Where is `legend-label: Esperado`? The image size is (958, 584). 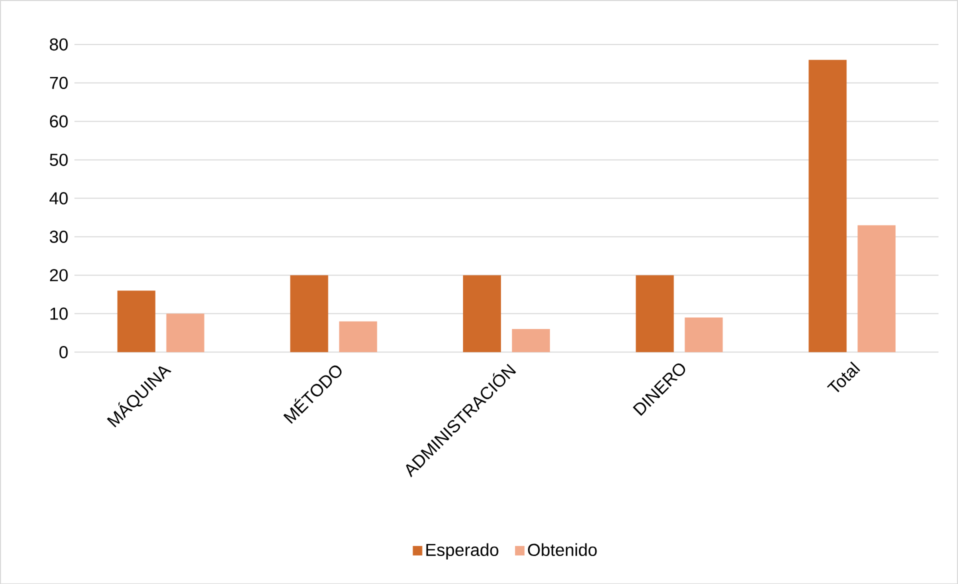
legend-label: Esperado is located at coordinates (462, 551).